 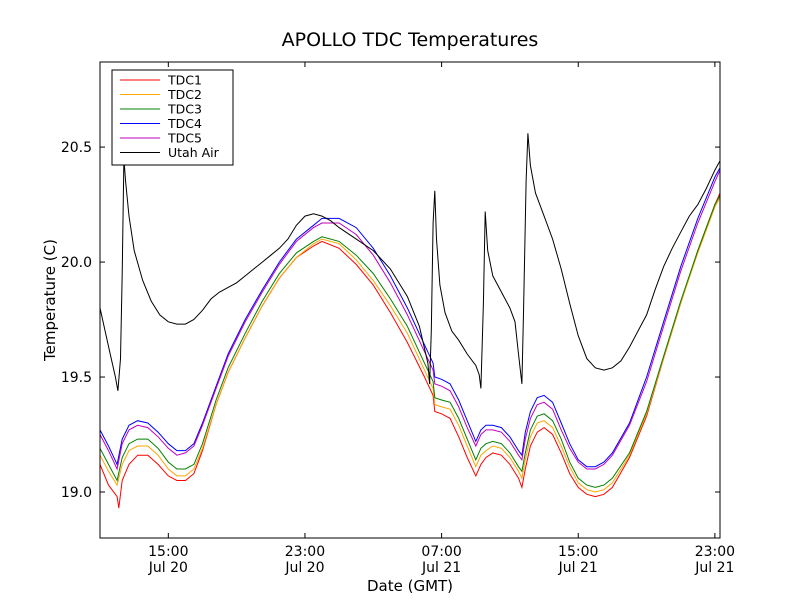 I want to click on legend-label-3: TDC4, so click(x=184, y=123).